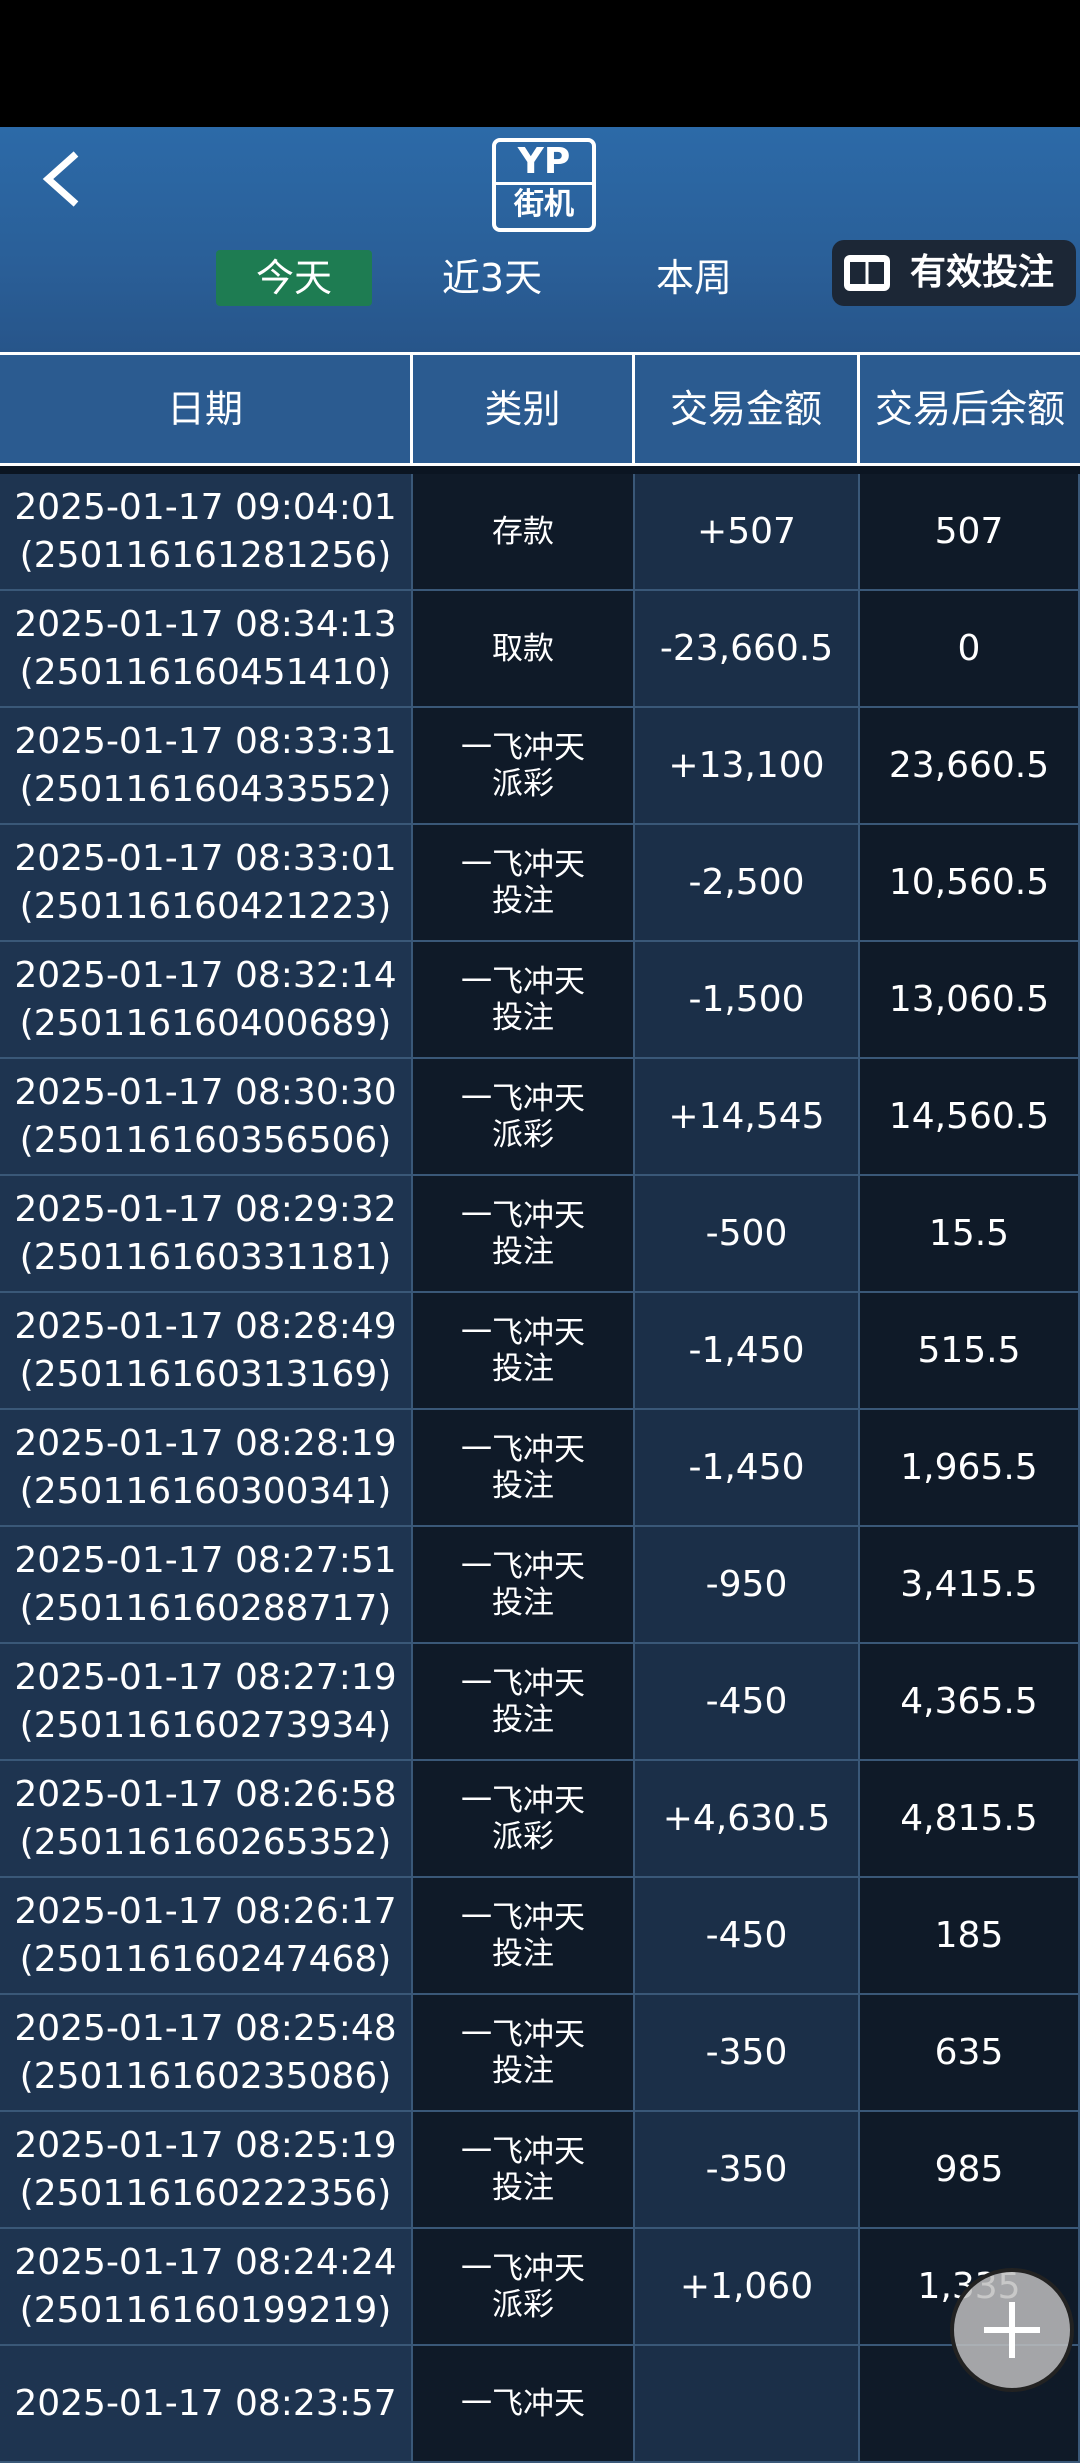 The image size is (1080, 2463). I want to click on amount-cell: +4,630.5, so click(747, 1819).